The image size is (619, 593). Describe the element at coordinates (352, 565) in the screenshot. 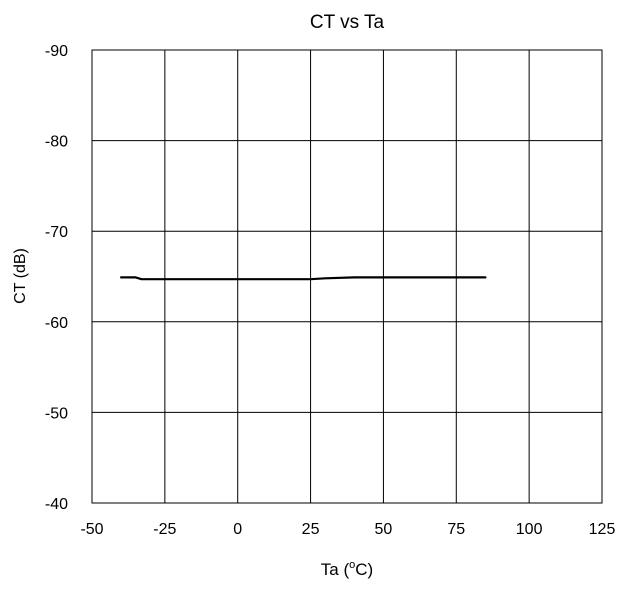

I see `x-axis-label-superscript: o` at that location.